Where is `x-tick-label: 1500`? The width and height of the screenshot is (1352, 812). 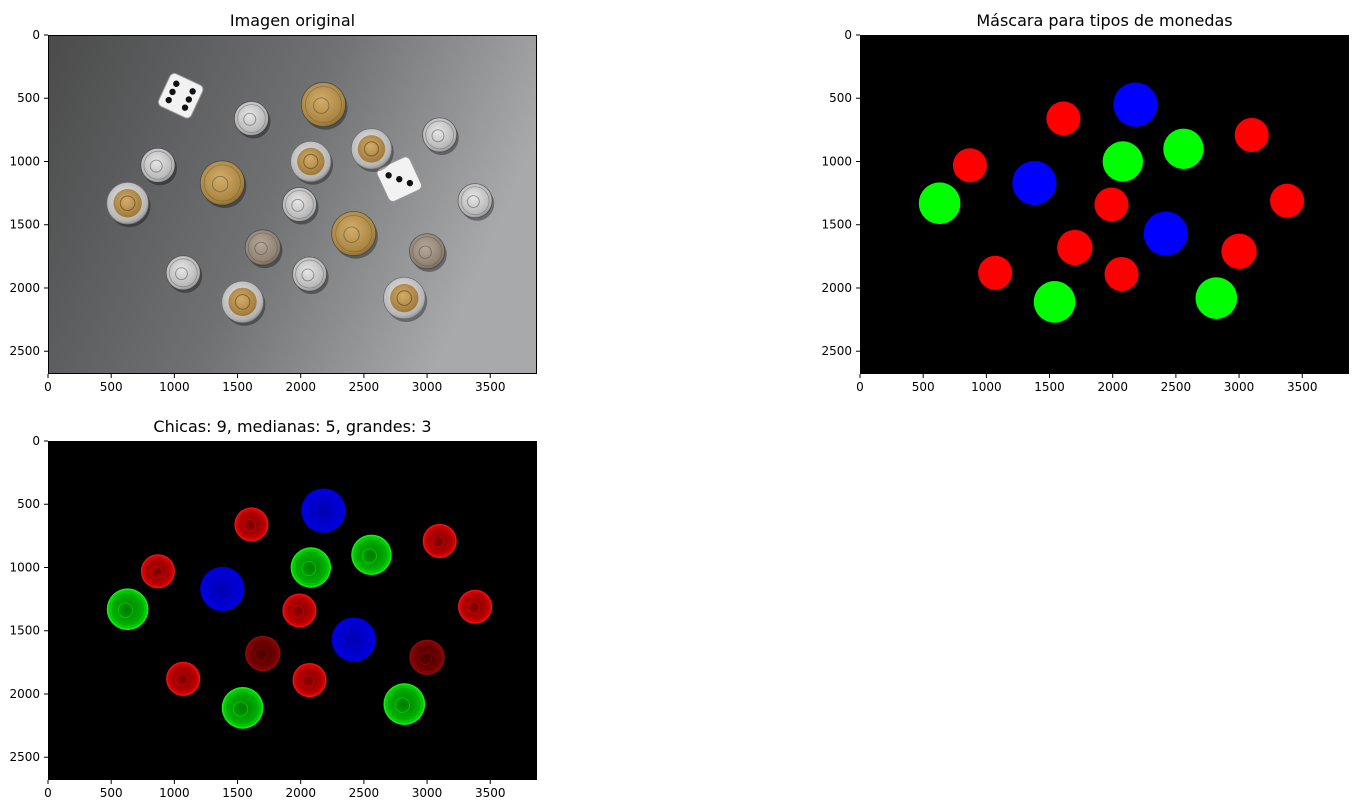 x-tick-label: 1500 is located at coordinates (237, 387).